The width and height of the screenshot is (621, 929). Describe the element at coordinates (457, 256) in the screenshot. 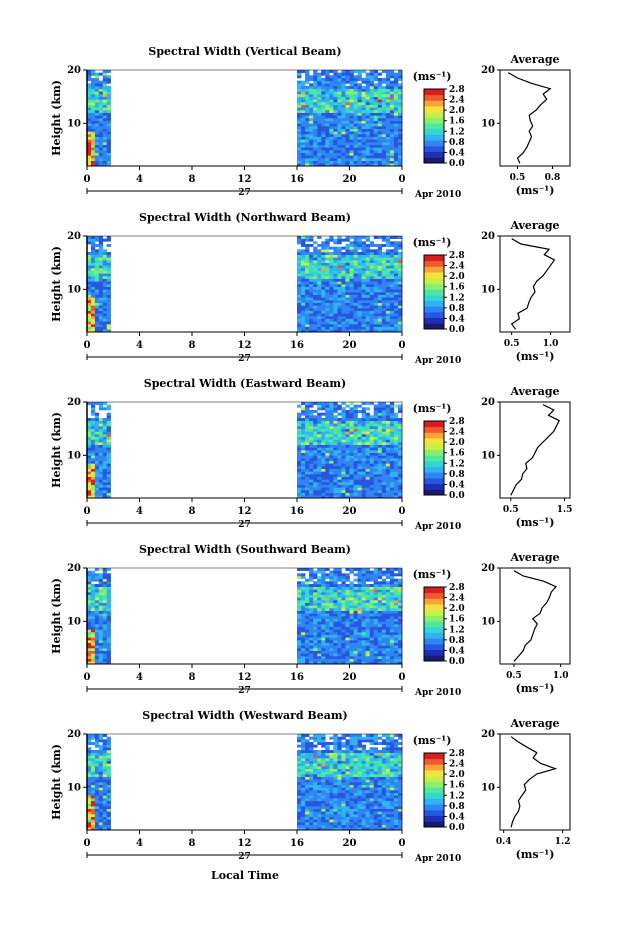

I see `colorbar-tick-label: 2.8` at that location.